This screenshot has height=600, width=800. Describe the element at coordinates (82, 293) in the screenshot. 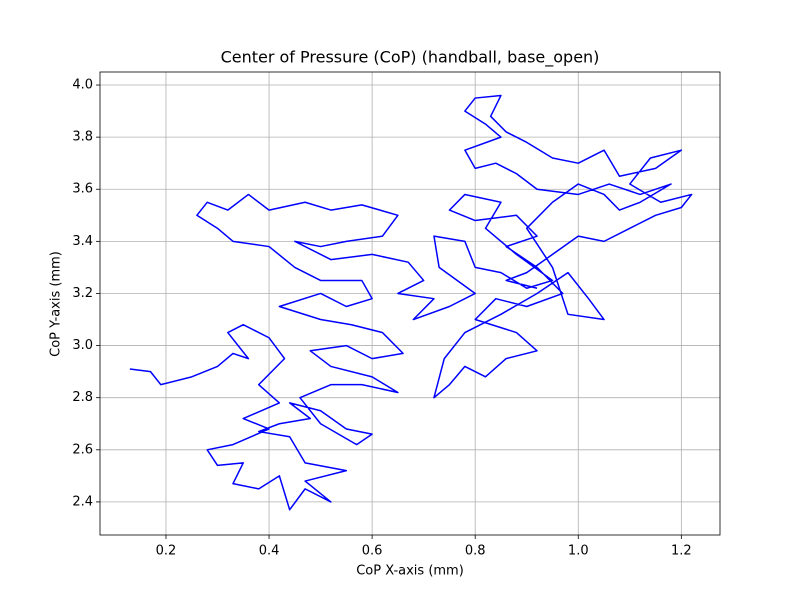

I see `y-tick-label: 3.2` at that location.